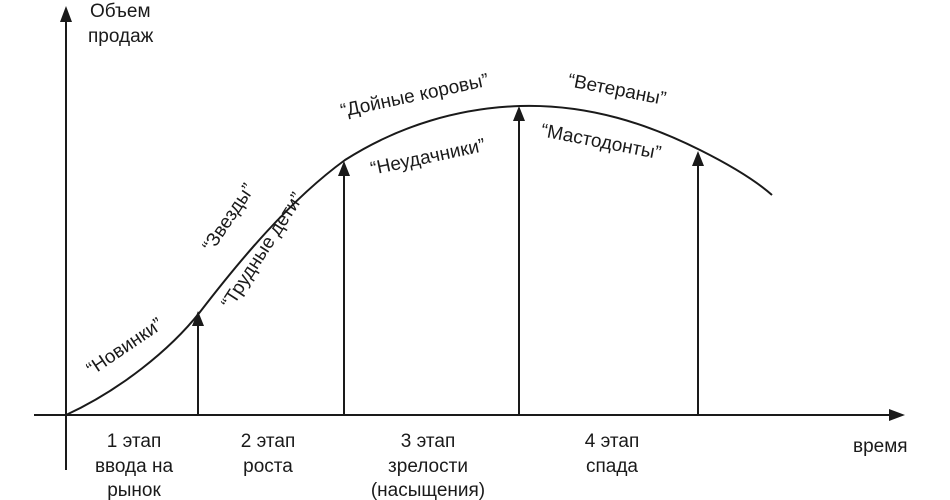  What do you see at coordinates (229, 218) in the screenshot?
I see `label-zvezdy: “Звезды”` at bounding box center [229, 218].